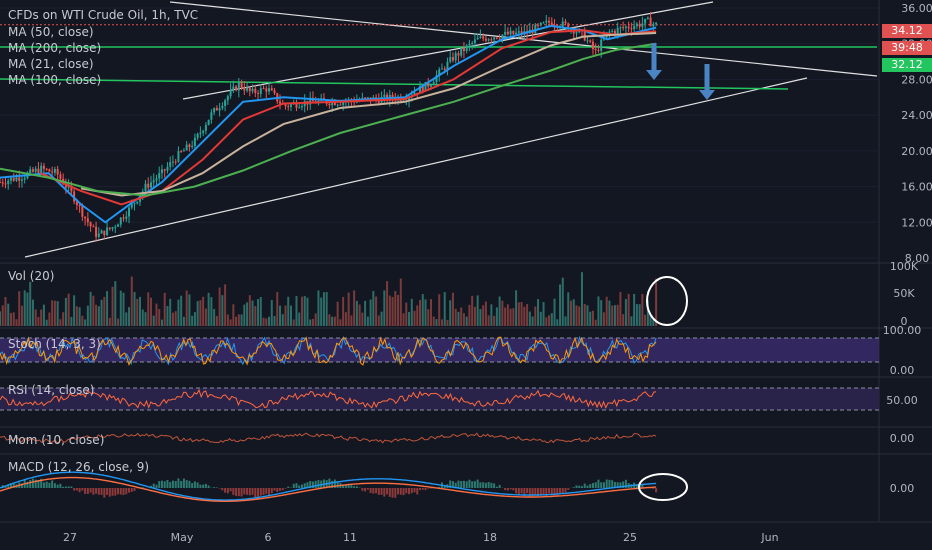 The width and height of the screenshot is (932, 550). Describe the element at coordinates (328, 438) in the screenshot. I see `momentum-line` at that location.